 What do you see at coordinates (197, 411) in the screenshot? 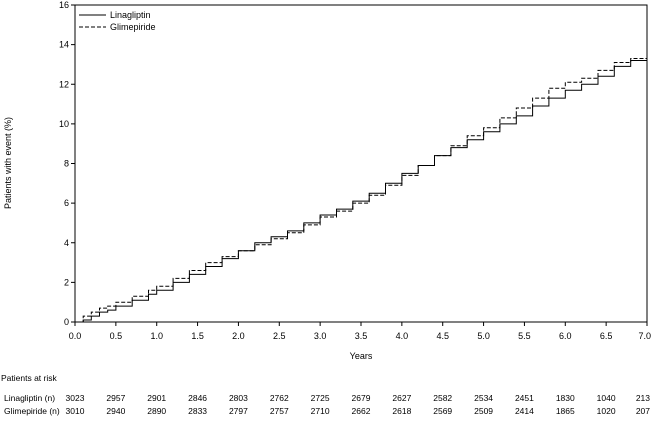
I see `risk-value: 2833` at bounding box center [197, 411].